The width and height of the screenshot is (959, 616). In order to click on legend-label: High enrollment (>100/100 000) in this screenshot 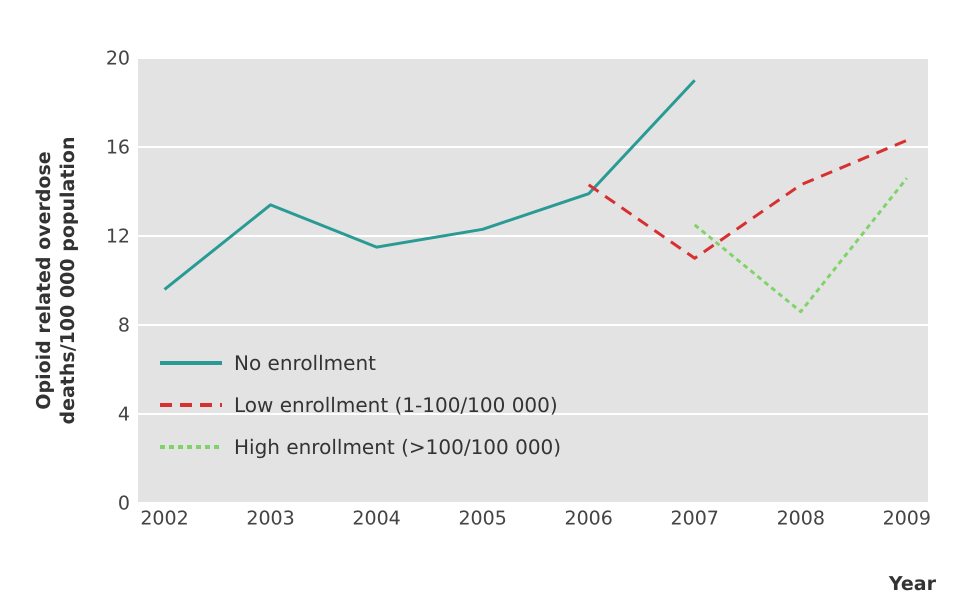, I will do `click(398, 447)`.